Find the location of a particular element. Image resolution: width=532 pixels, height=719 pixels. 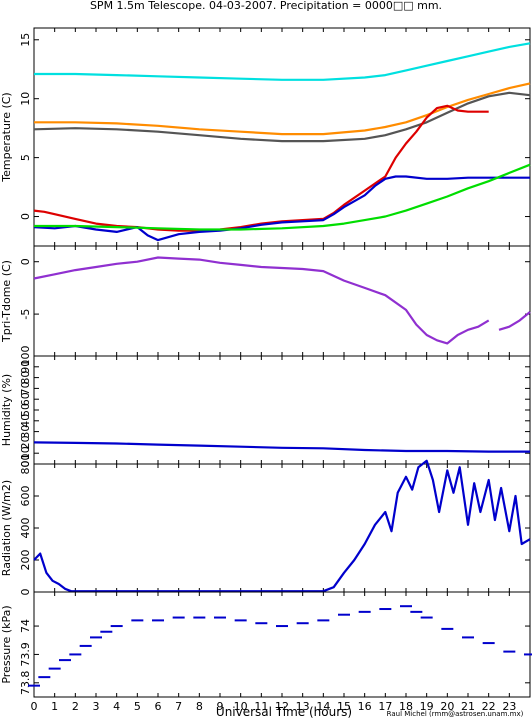

y-tick-label: 30 is located at coordinates (25, 432).